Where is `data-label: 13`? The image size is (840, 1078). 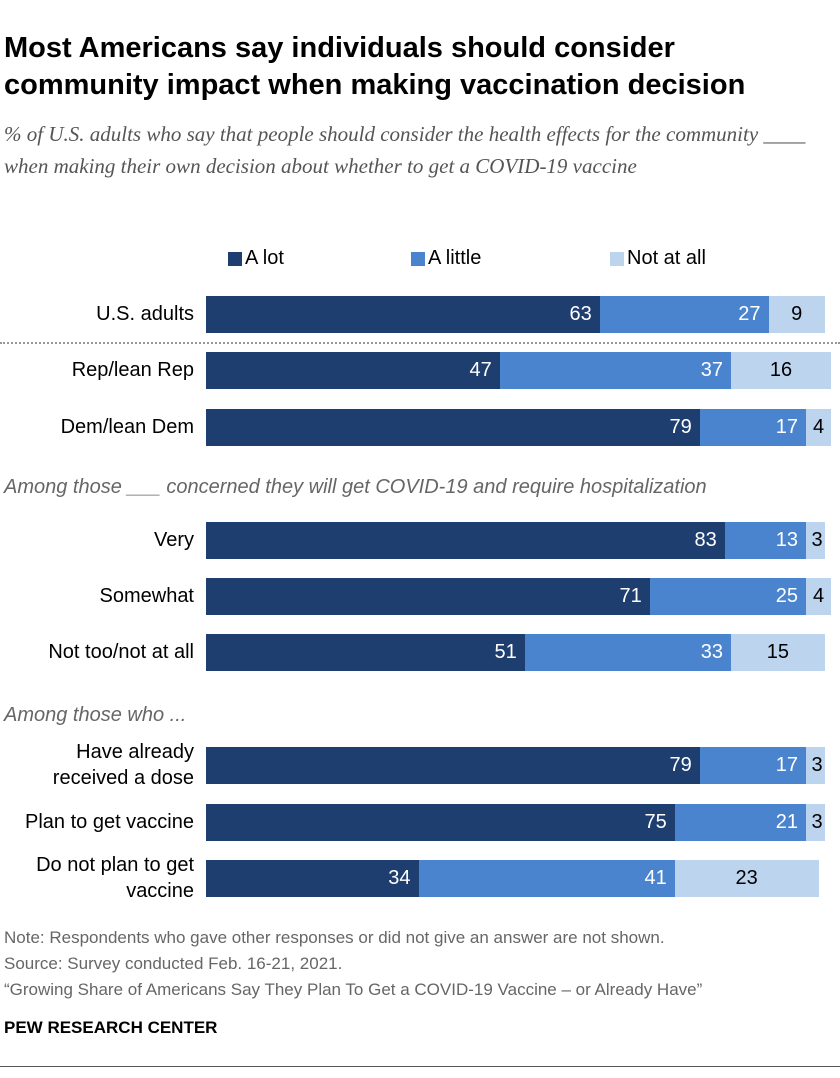
data-label: 13 is located at coordinates (786, 540).